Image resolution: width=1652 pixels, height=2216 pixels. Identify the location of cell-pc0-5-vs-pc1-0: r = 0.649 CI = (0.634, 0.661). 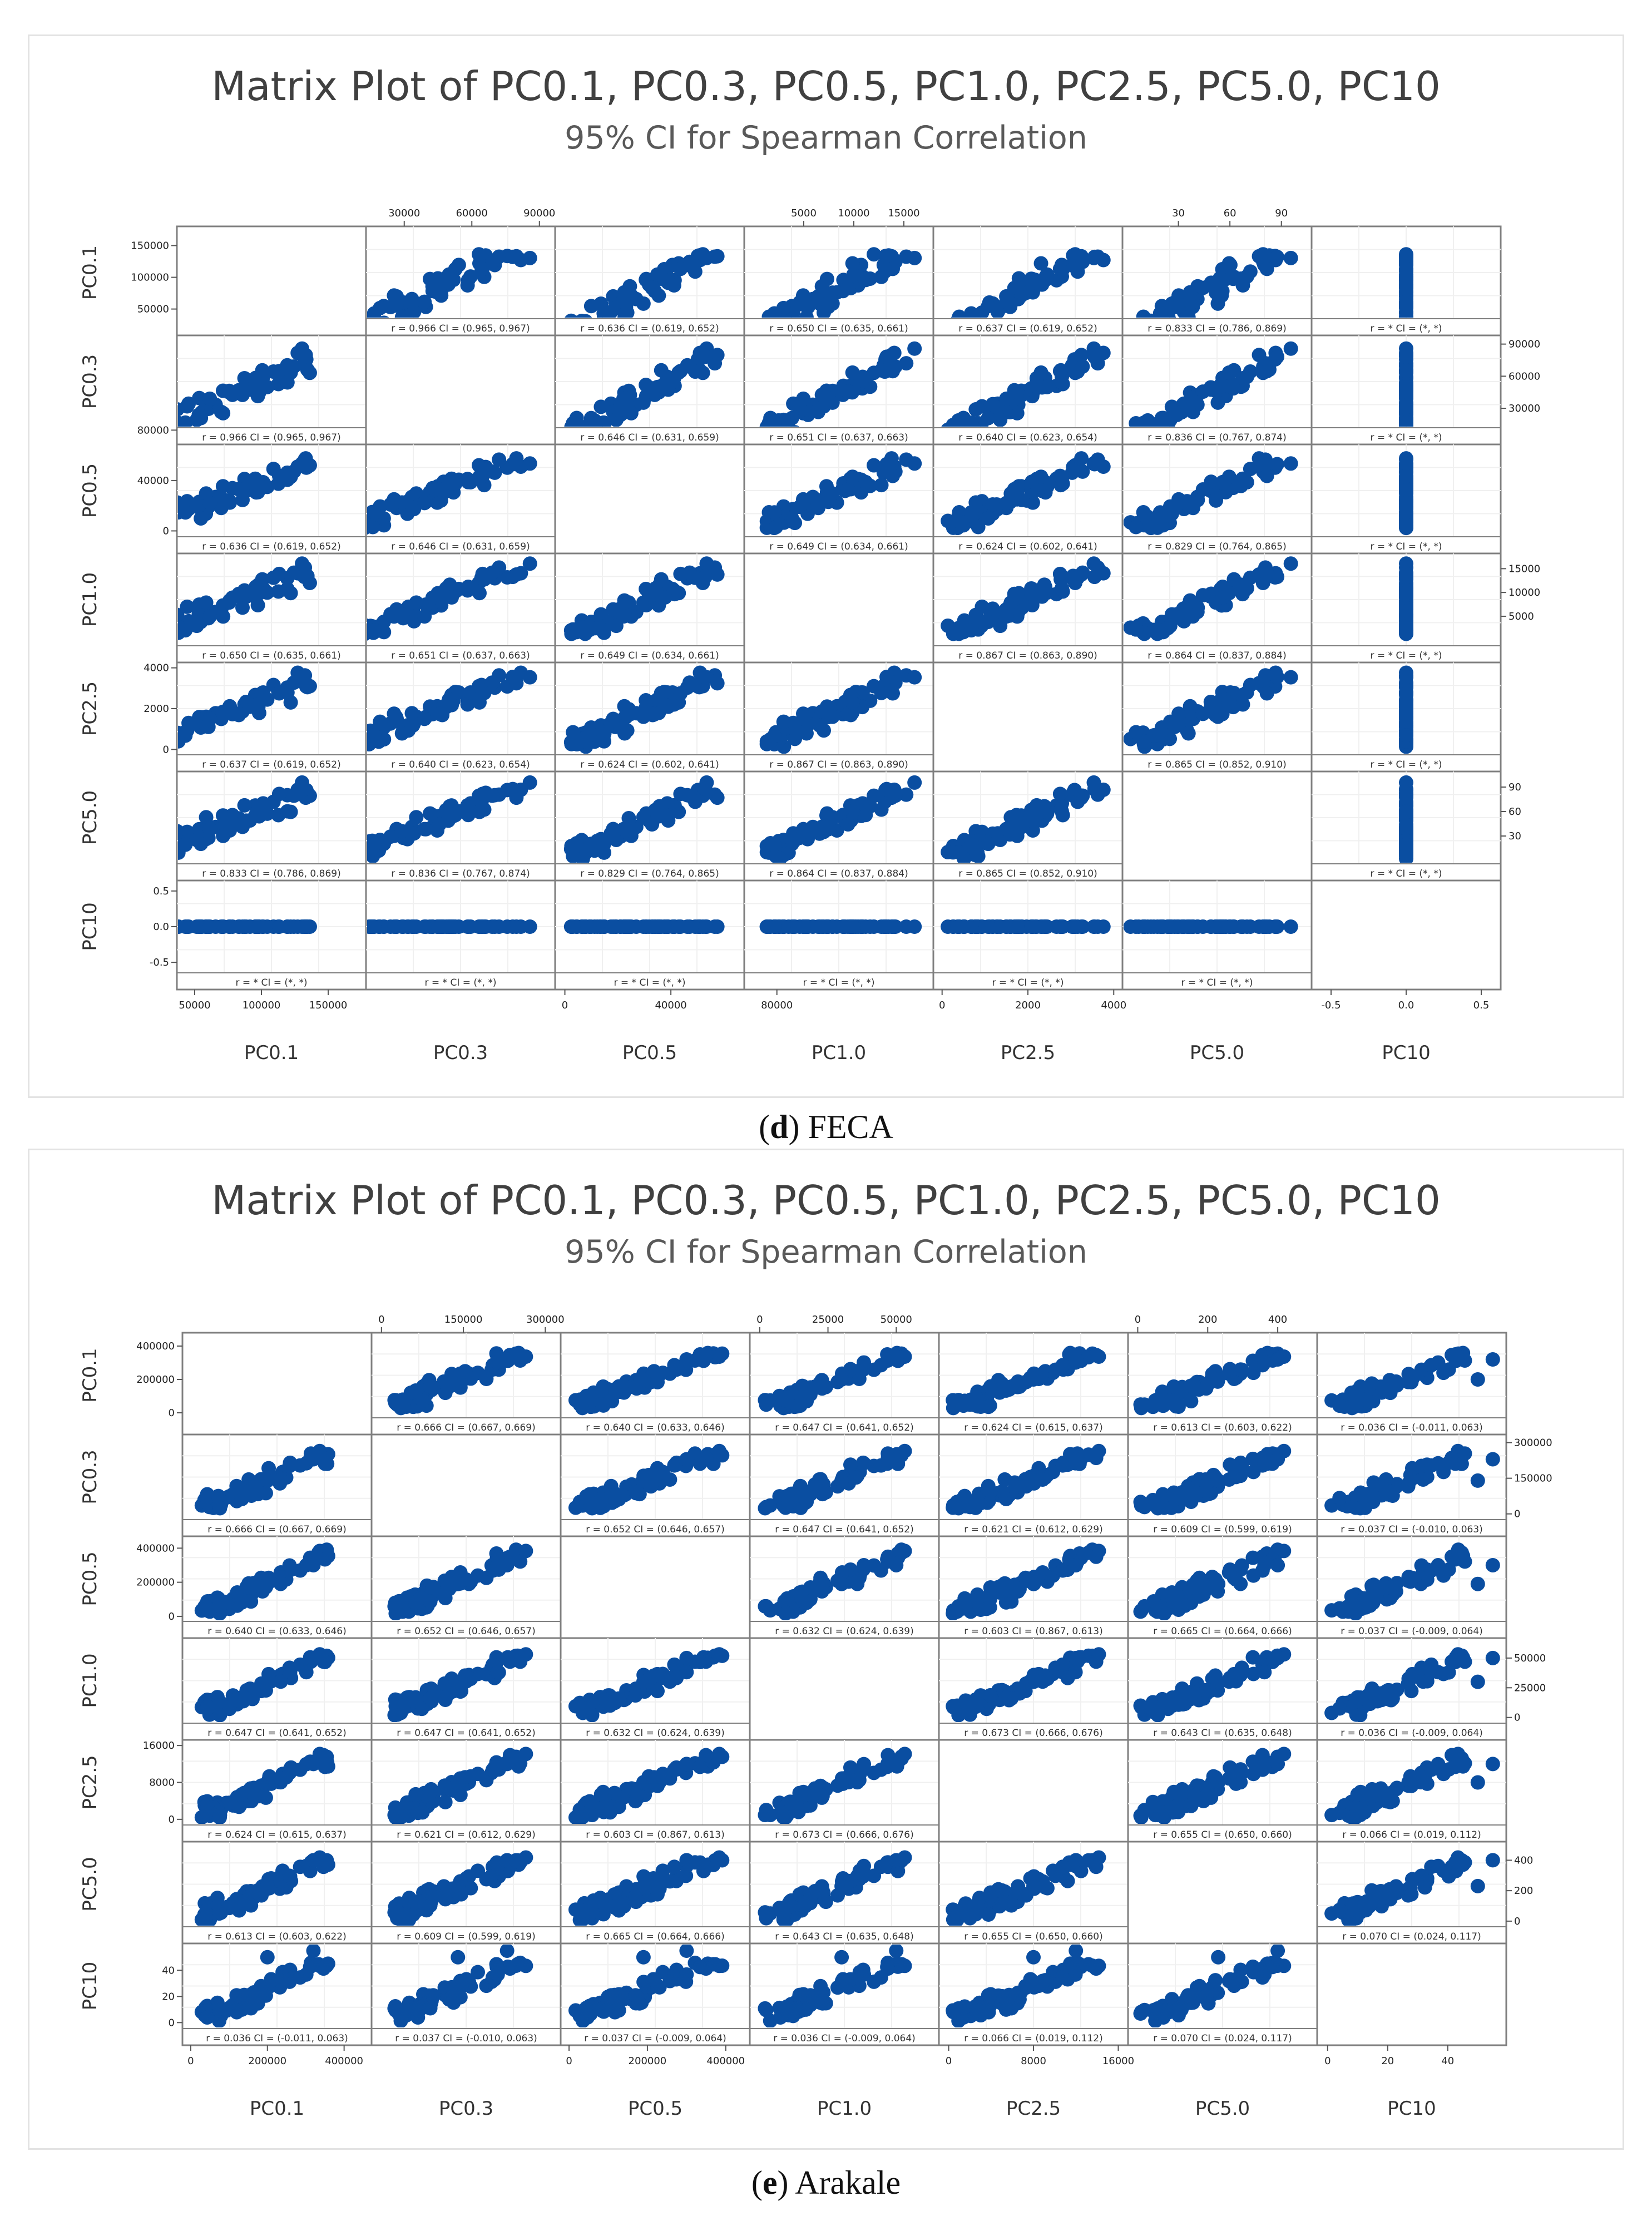
(838, 499).